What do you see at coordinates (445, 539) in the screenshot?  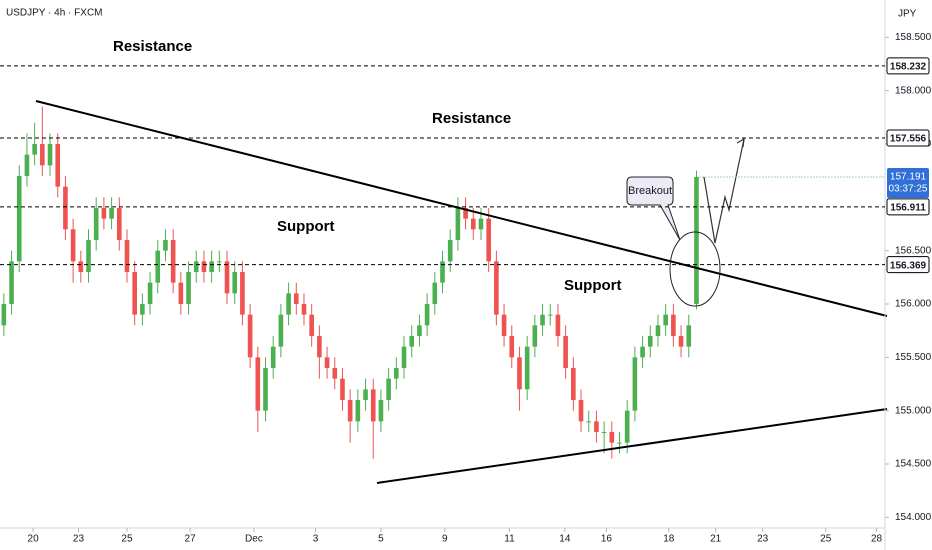 I see `x-tick-label: 9` at bounding box center [445, 539].